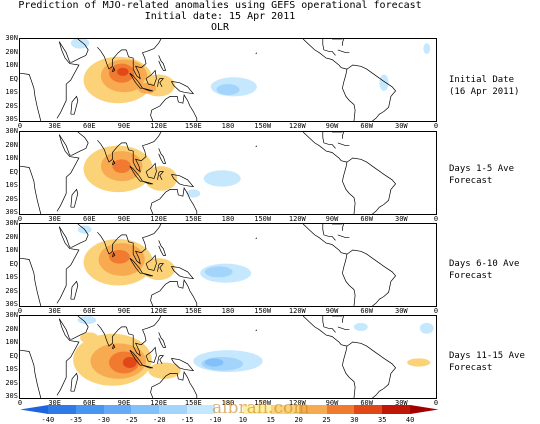  What do you see at coordinates (159, 420) in the screenshot?
I see `colorbar-label: -20` at bounding box center [159, 420].